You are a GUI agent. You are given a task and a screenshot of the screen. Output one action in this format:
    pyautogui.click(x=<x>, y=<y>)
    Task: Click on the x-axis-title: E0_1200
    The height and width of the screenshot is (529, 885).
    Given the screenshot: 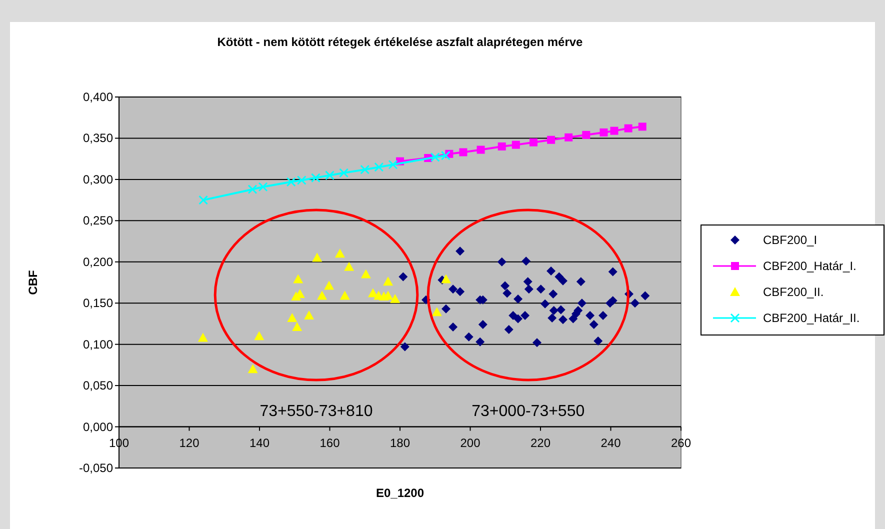 What is the action you would take?
    pyautogui.click(x=400, y=493)
    